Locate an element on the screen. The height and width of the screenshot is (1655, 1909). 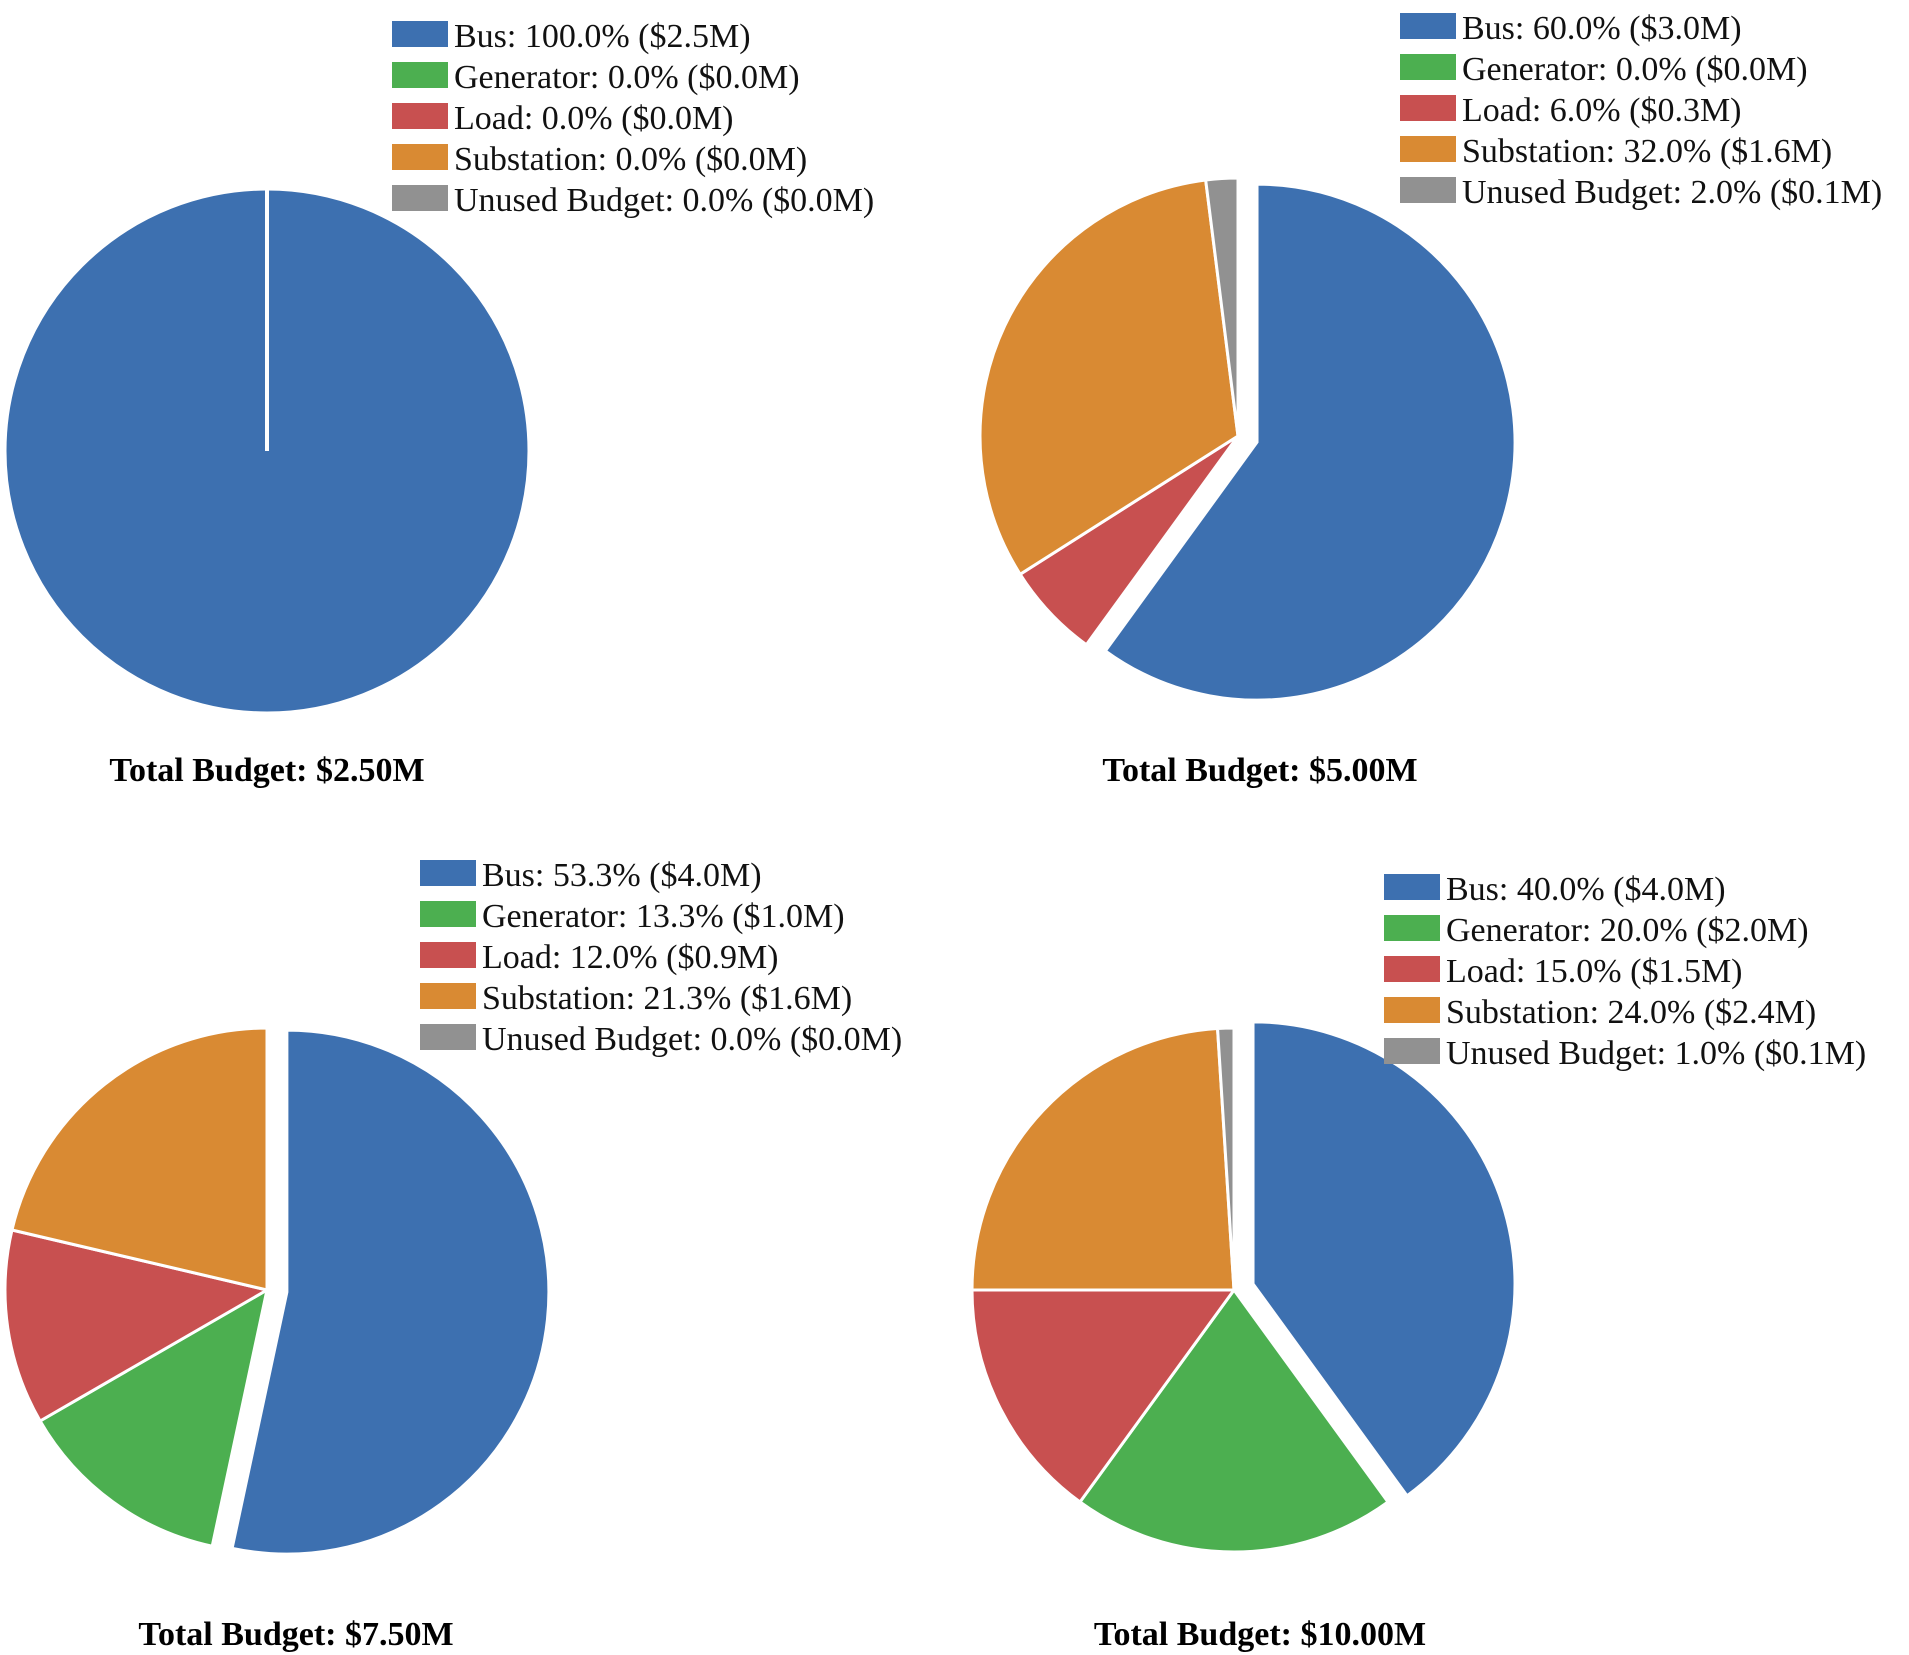
total-budget-label: Total Budget: $5.00M is located at coordinates (1259, 770).